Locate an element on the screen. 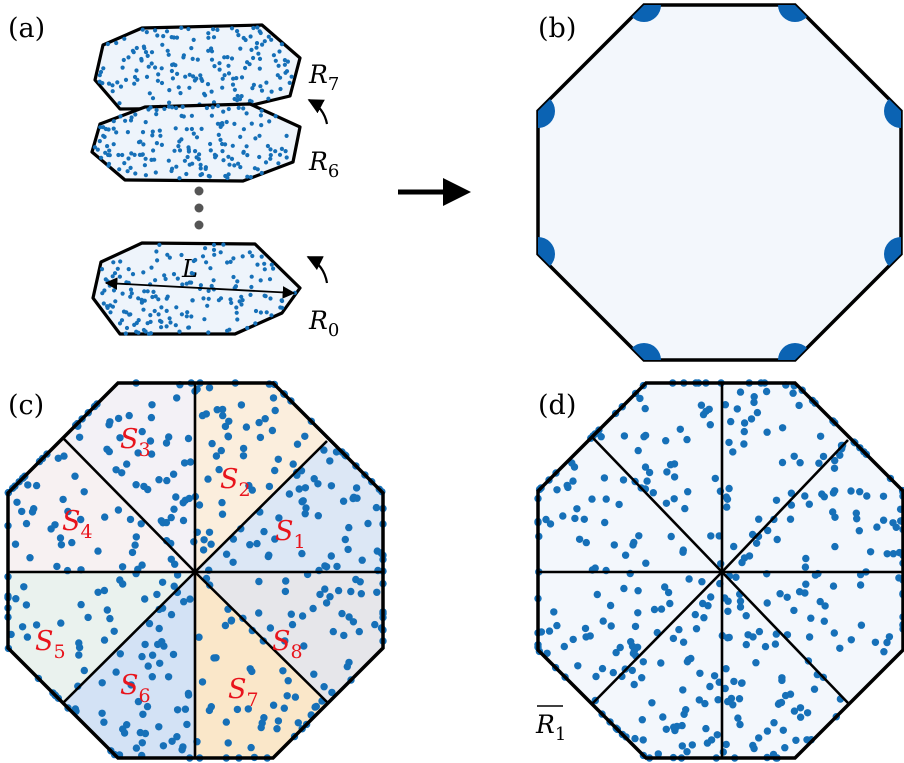 The width and height of the screenshot is (904, 763). sector-label-2: S2 is located at coordinates (235, 482).